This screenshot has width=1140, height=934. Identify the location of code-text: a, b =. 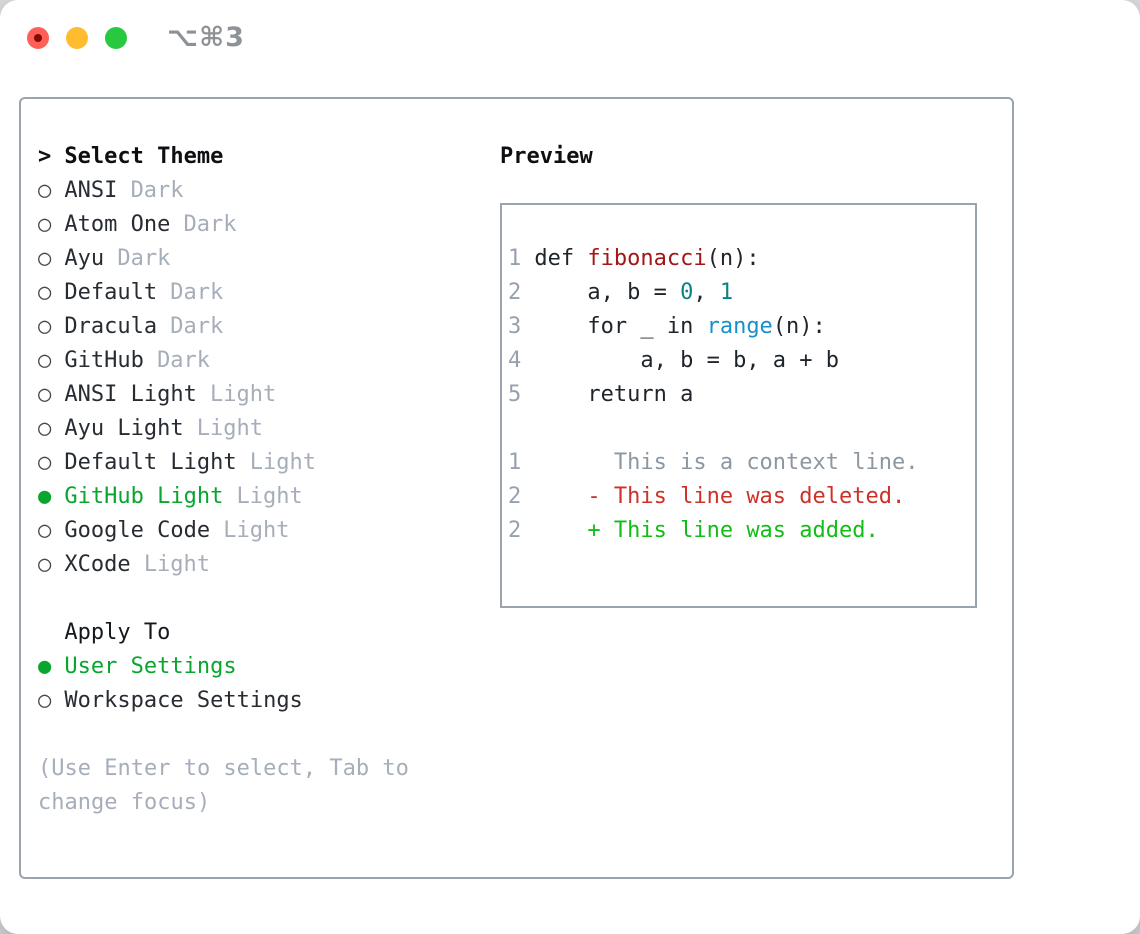
(607, 292).